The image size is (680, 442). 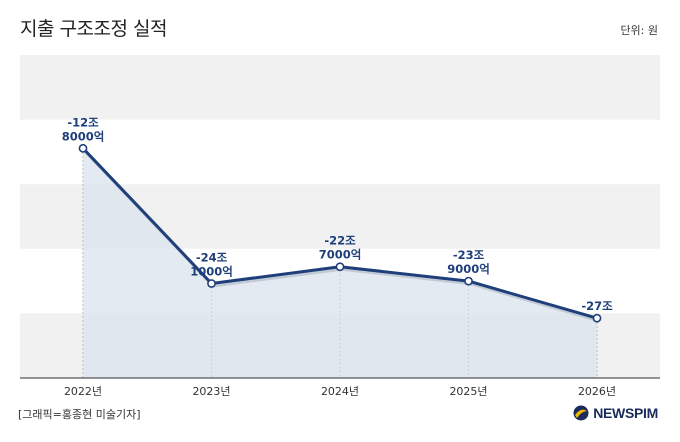 What do you see at coordinates (468, 269) in the screenshot?
I see `data-label: 9000억` at bounding box center [468, 269].